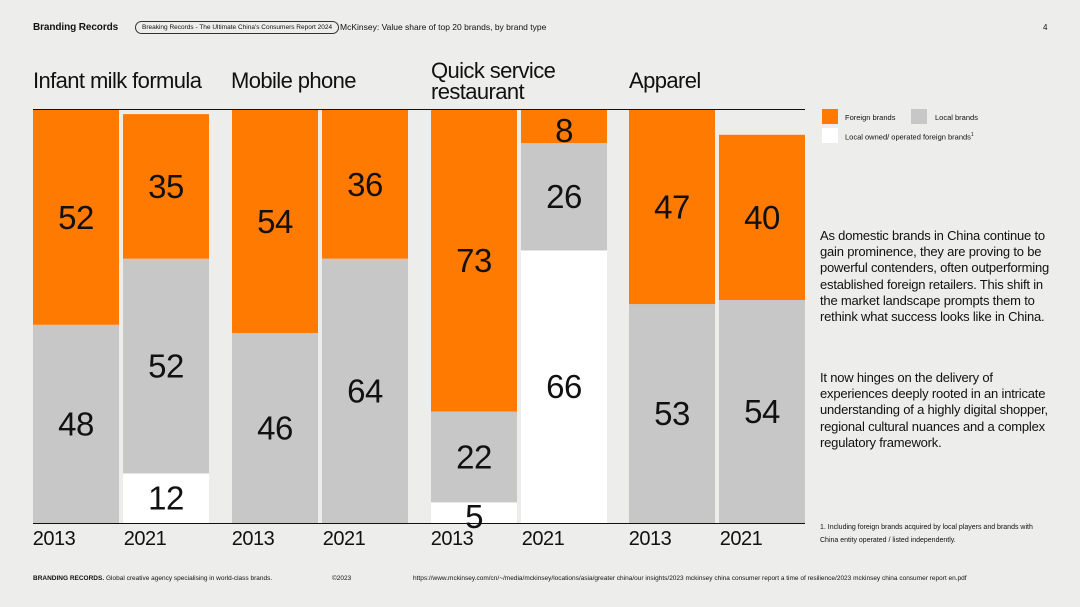  What do you see at coordinates (474, 516) in the screenshot?
I see `bar-label-quick-service-restaurant-2013-local_owned: 5` at bounding box center [474, 516].